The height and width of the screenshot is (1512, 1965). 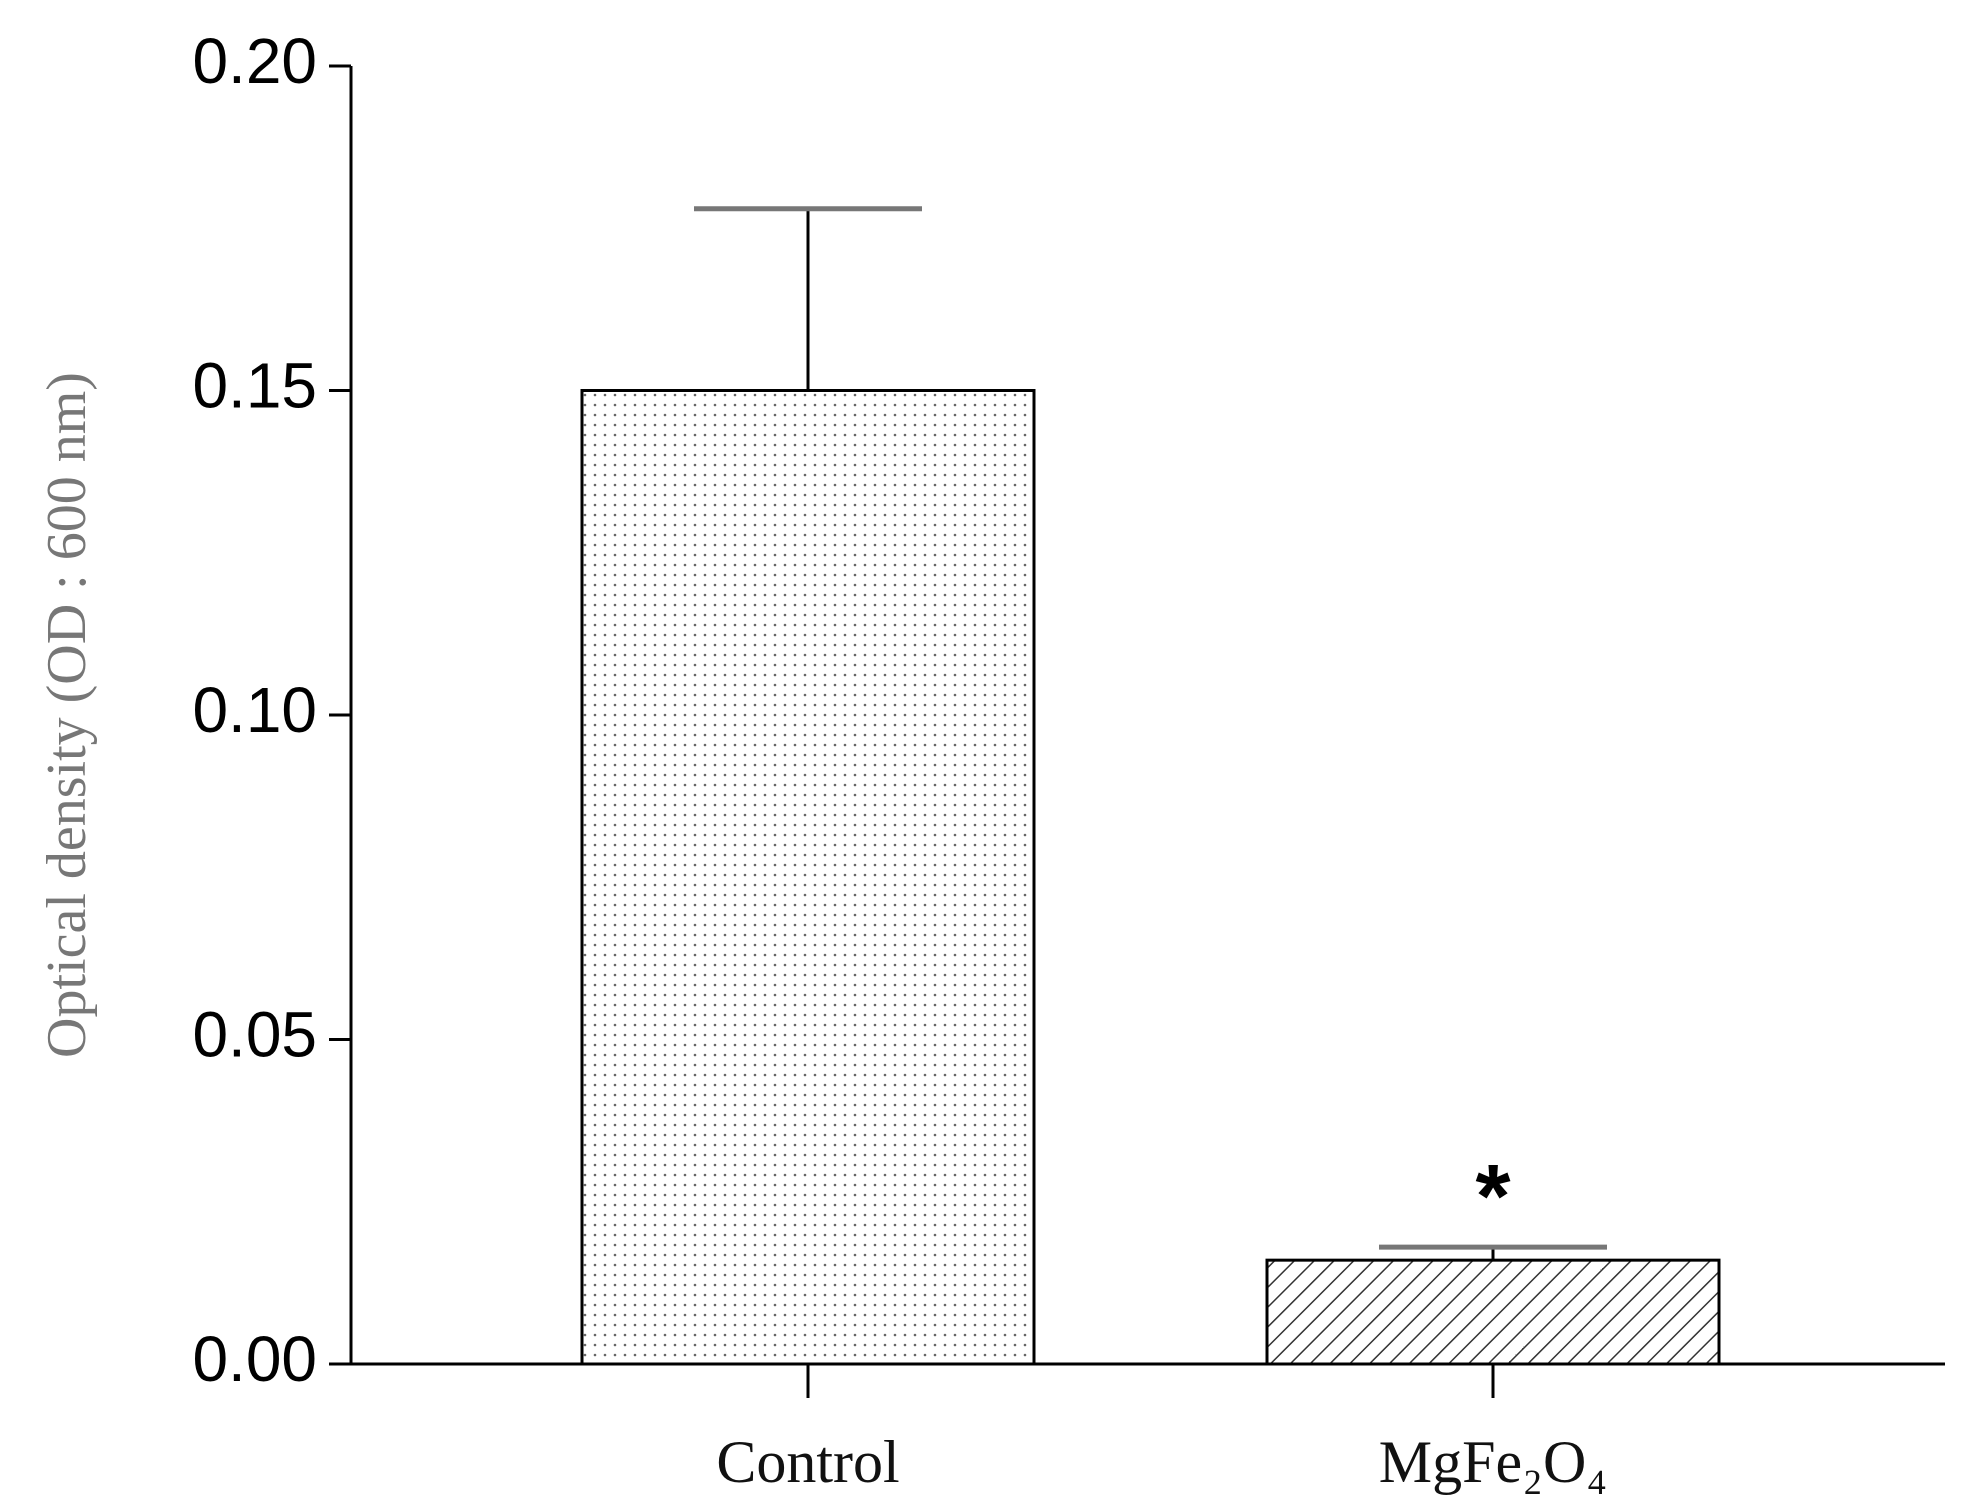 I want to click on y-tick-label: 0.20, so click(x=254, y=61).